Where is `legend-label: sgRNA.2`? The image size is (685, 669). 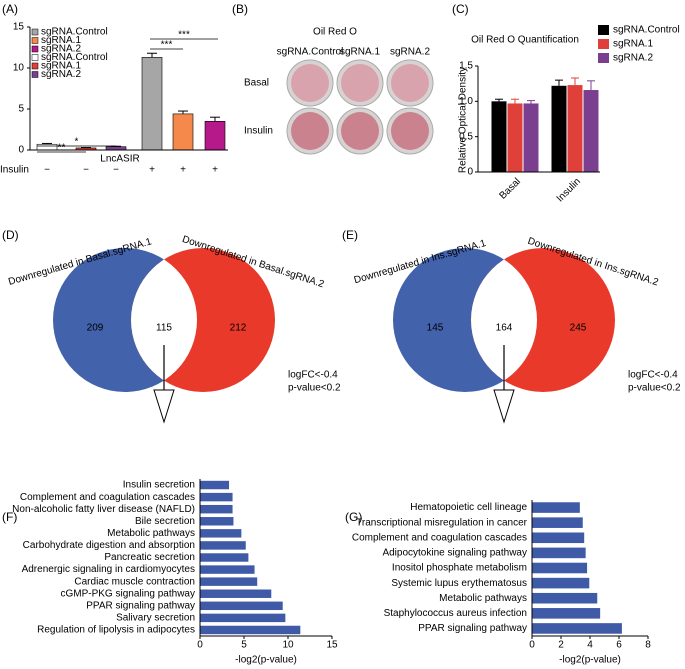 legend-label: sgRNA.2 is located at coordinates (61, 49).